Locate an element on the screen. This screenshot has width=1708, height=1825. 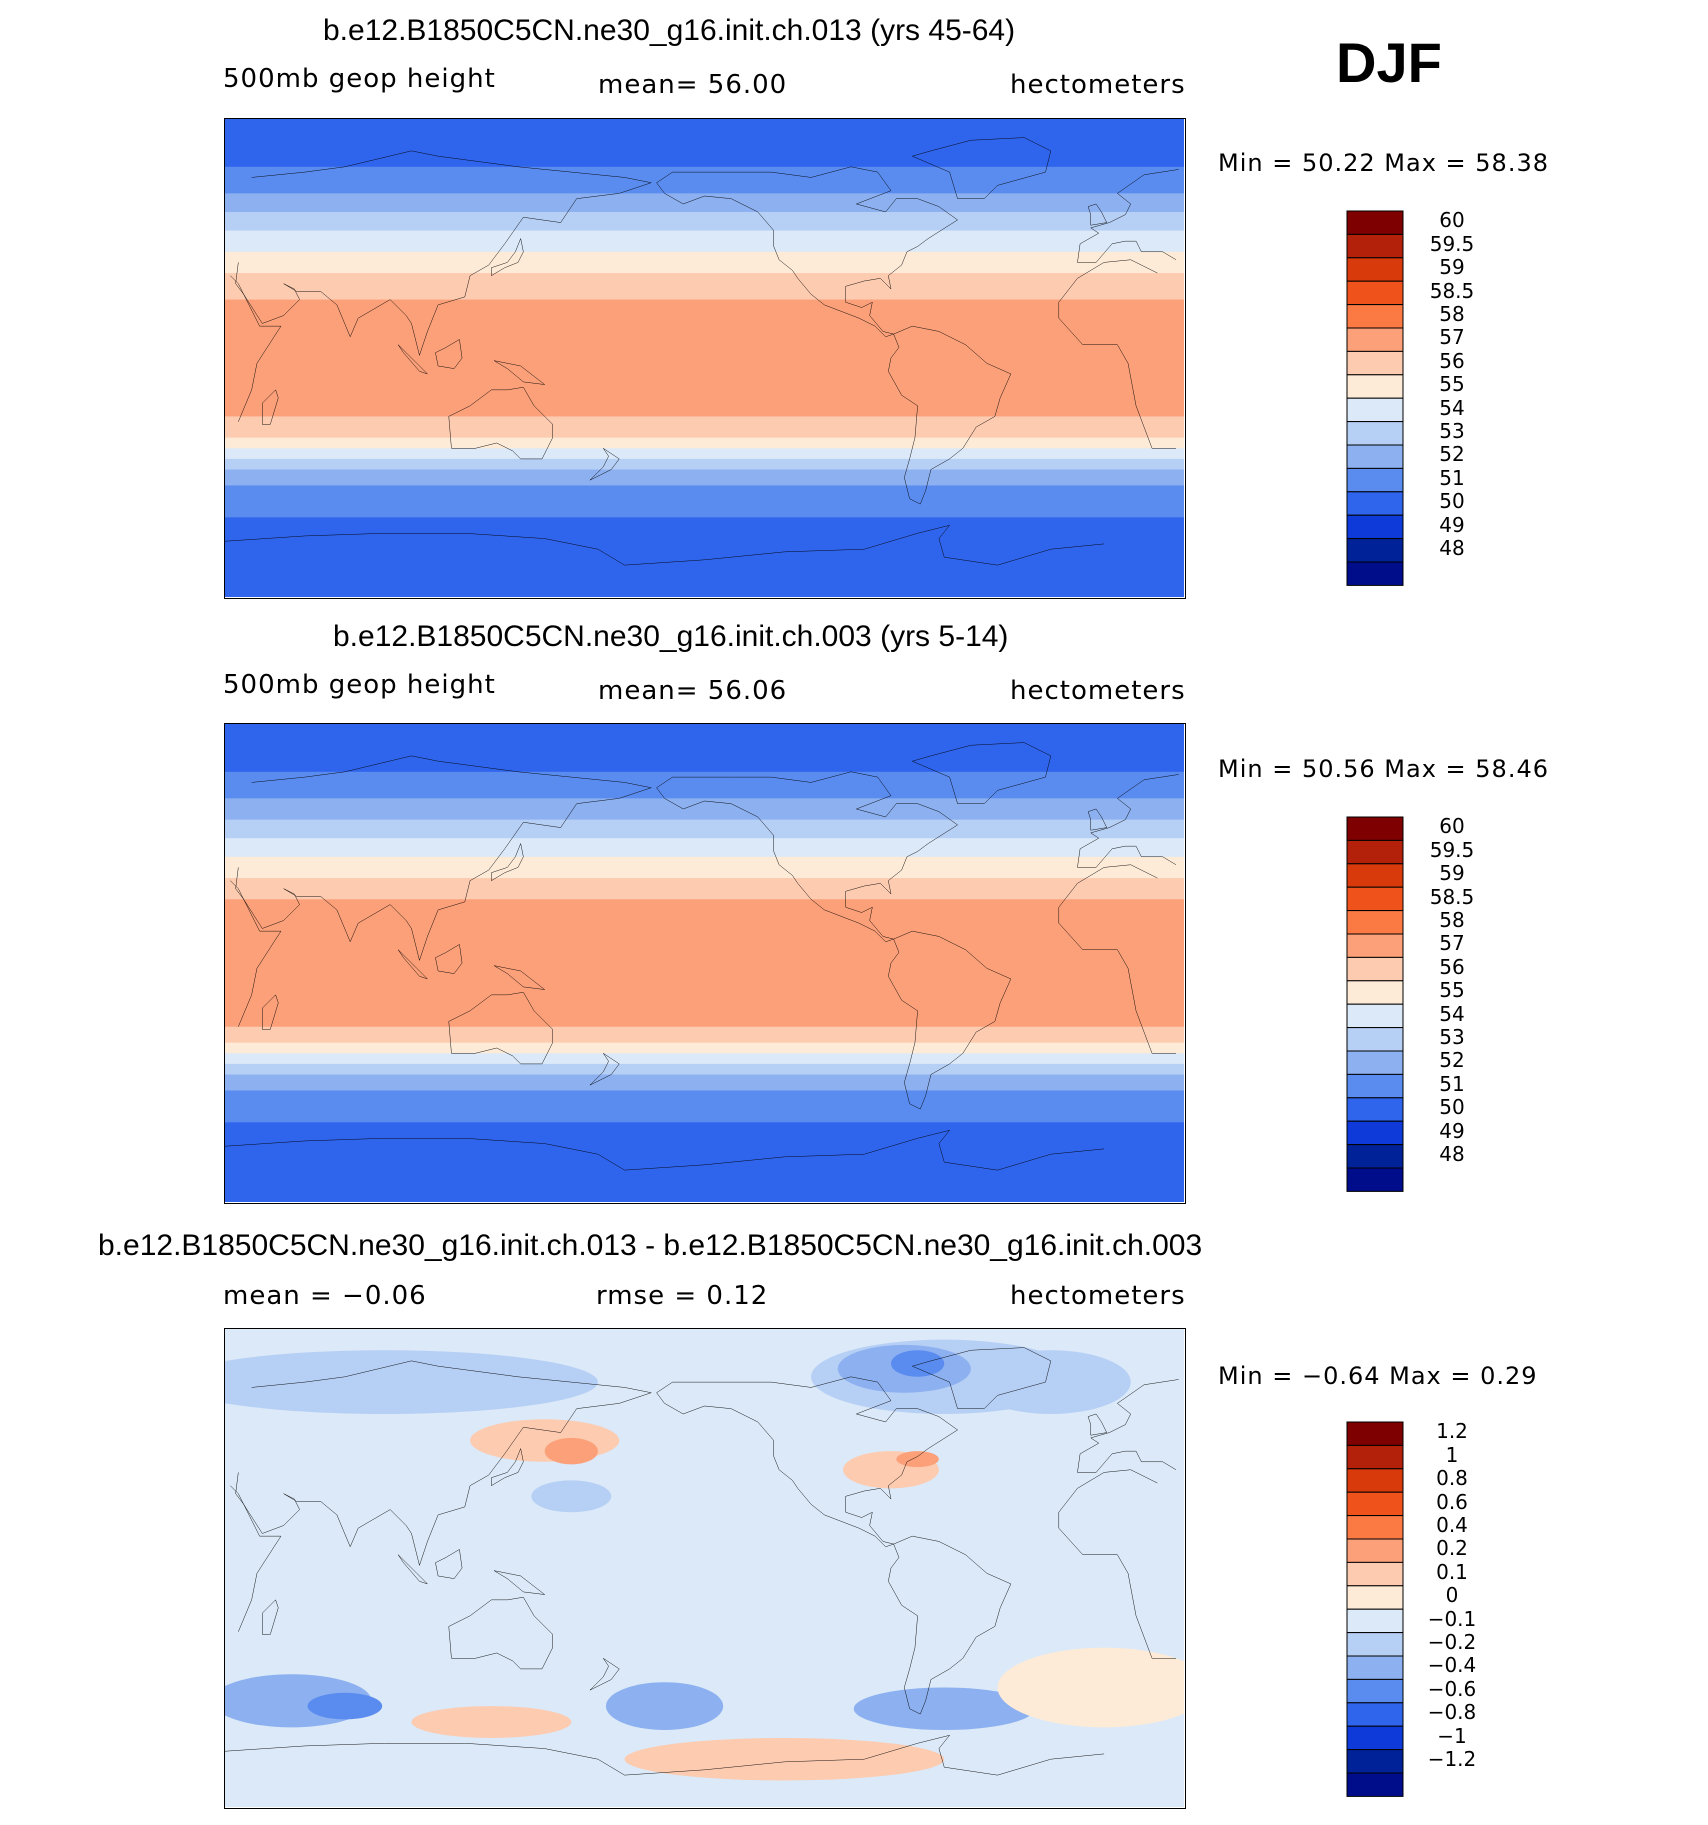
colorbar-tick-label: 0.8 is located at coordinates (1452, 1478).